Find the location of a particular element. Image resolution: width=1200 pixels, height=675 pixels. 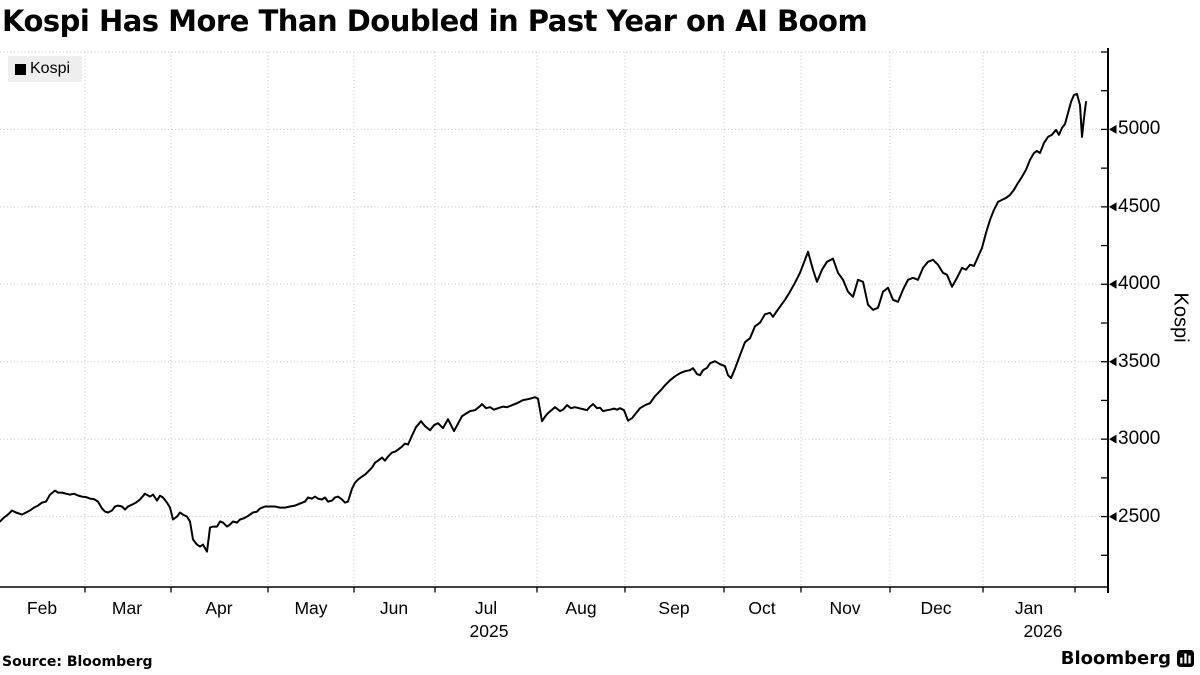

legend-chip: Kospi is located at coordinates (45, 69).